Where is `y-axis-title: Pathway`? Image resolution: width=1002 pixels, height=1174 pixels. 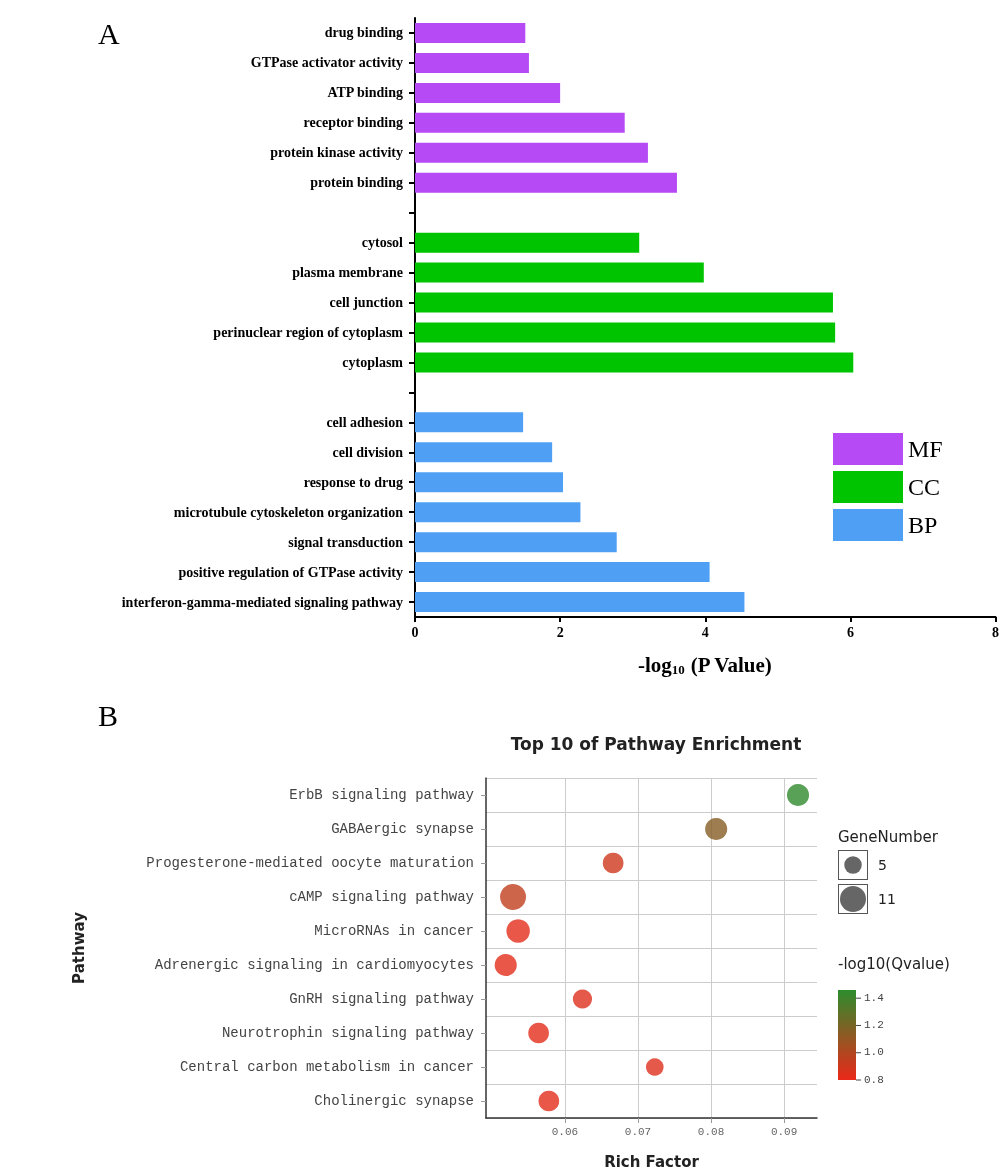
y-axis-title: Pathway is located at coordinates (78, 947).